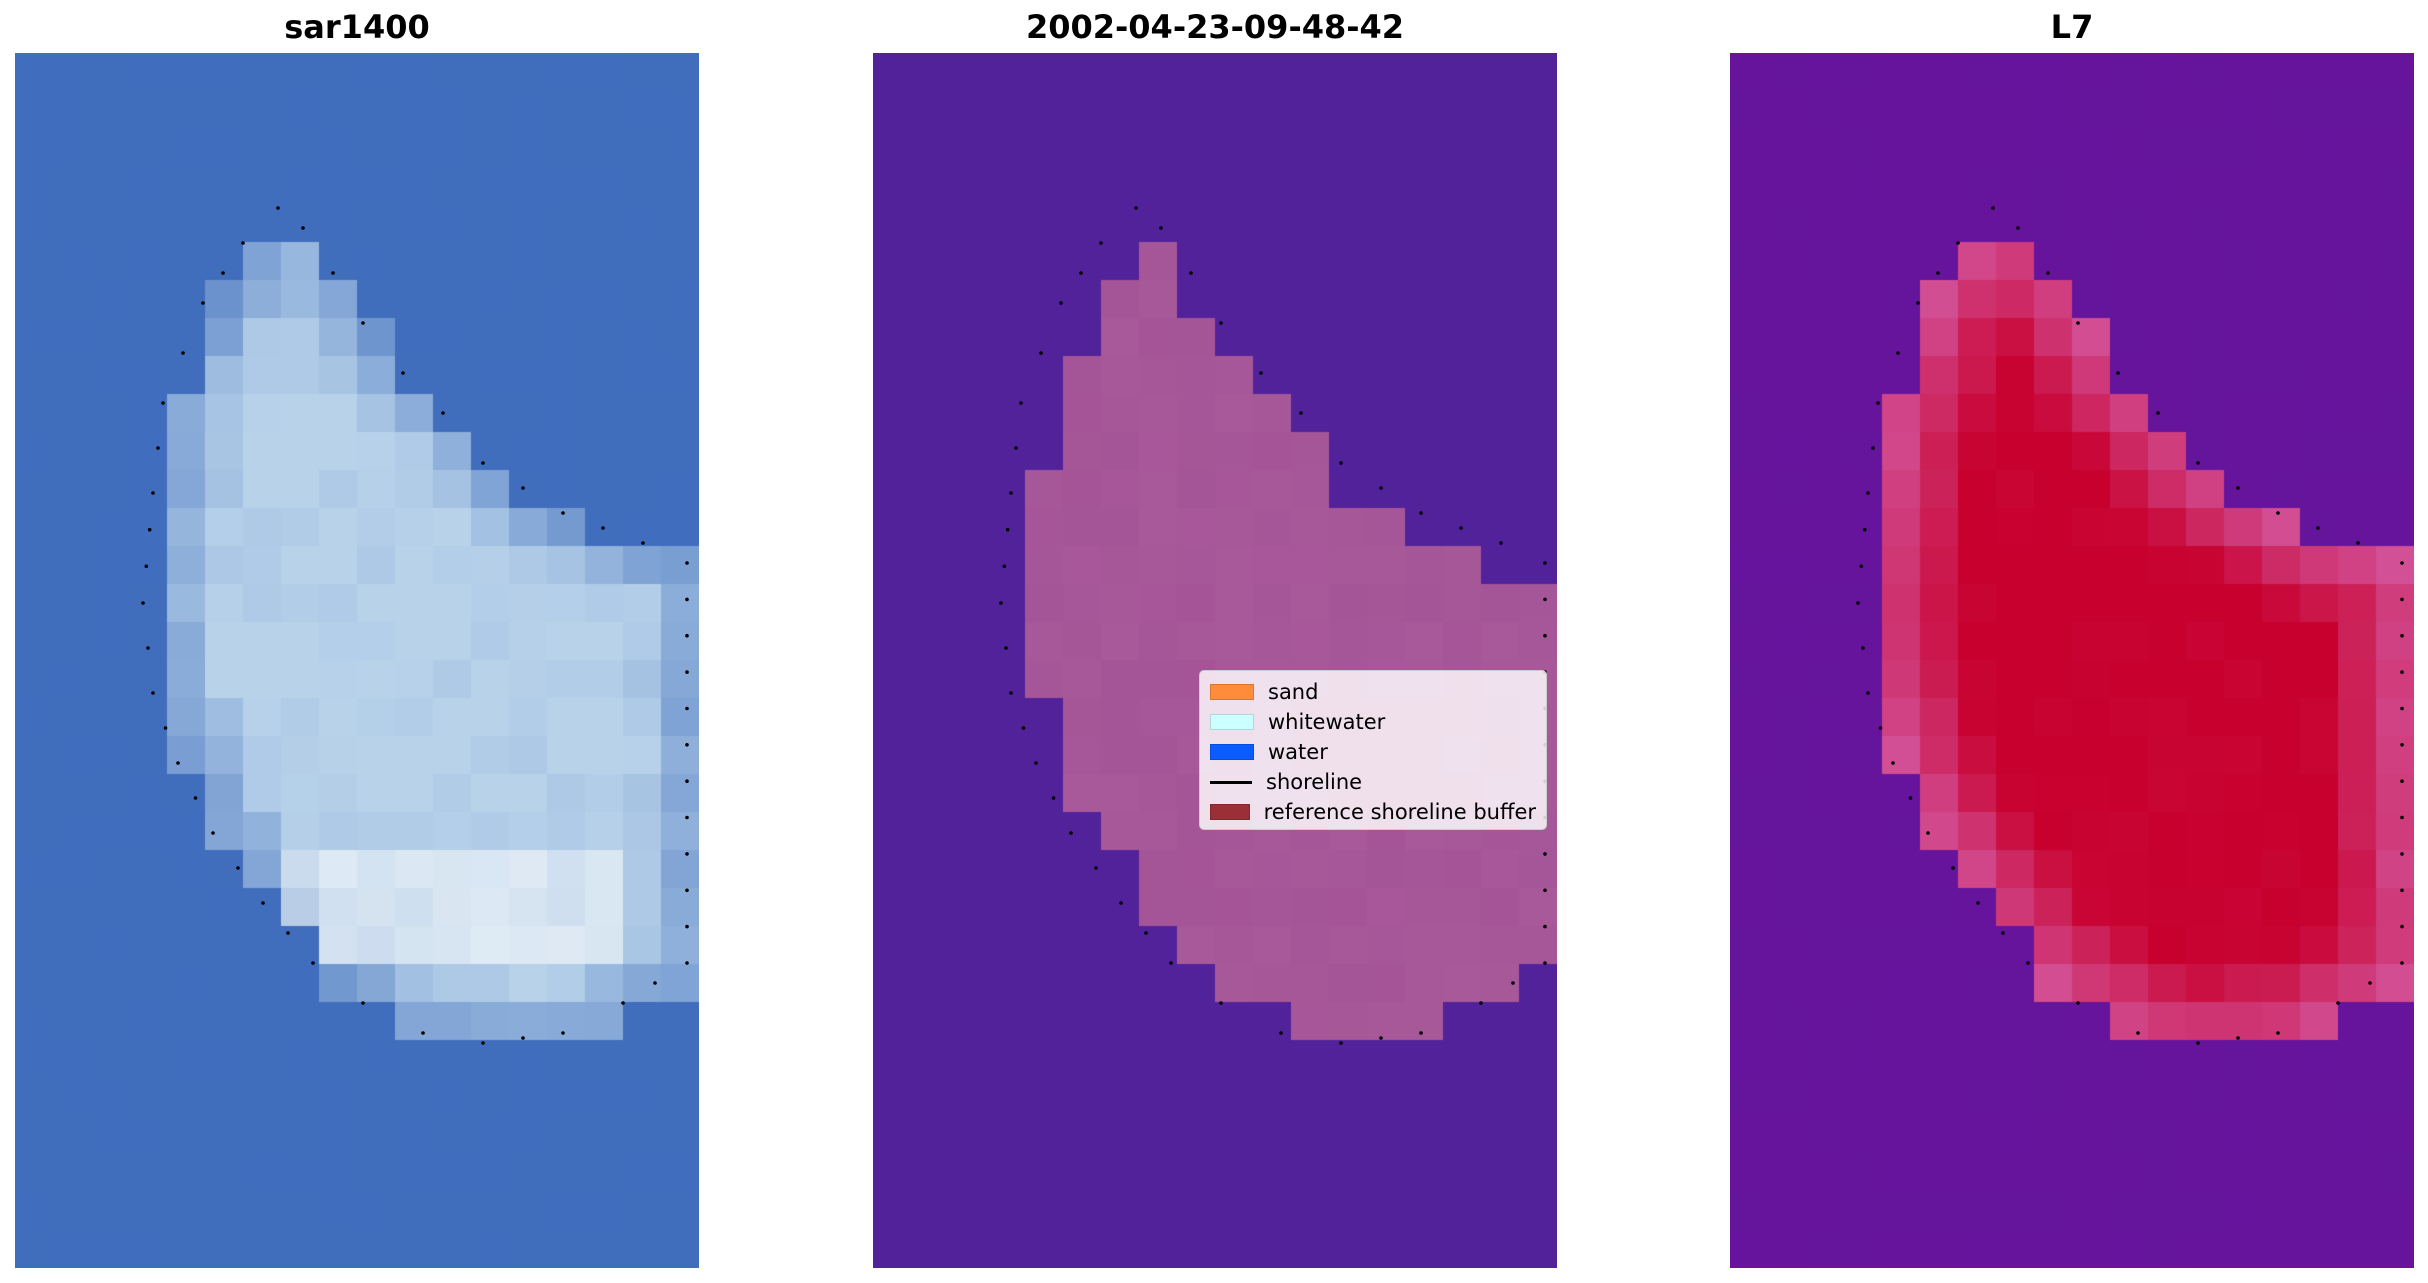 The width and height of the screenshot is (2428, 1283). I want to click on shoreline-line-swatch, so click(1231, 782).